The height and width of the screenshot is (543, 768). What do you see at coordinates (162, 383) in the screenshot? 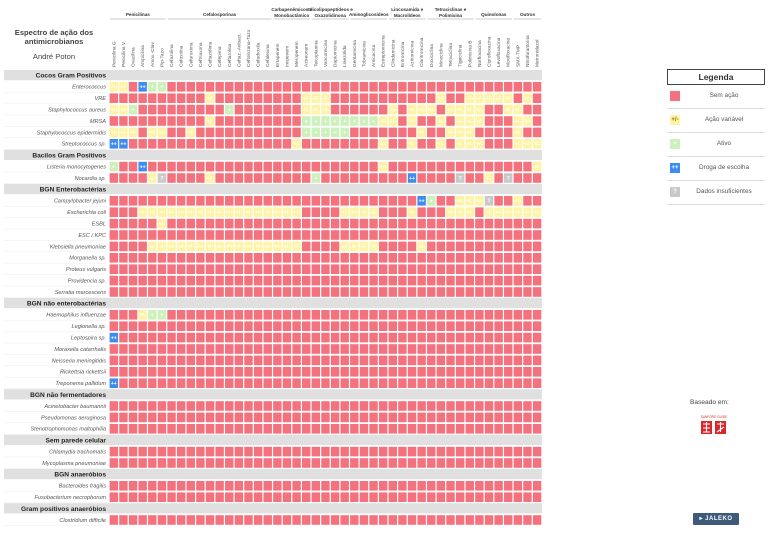
I see `cell-treponema-pallidum-pip-tazo` at bounding box center [162, 383].